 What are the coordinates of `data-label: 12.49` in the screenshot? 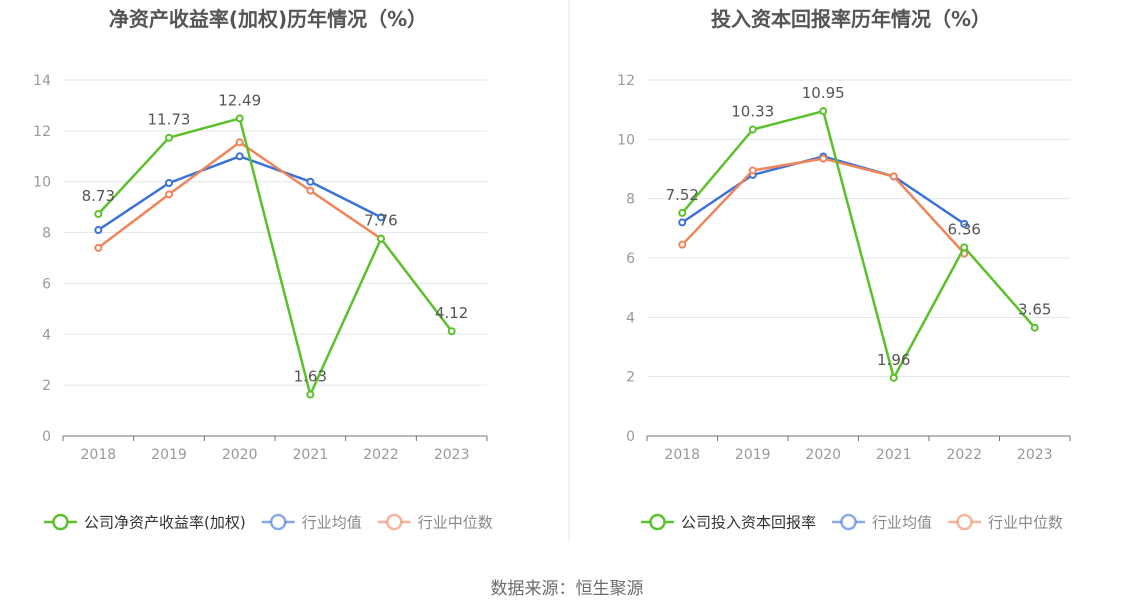 It's located at (239, 100).